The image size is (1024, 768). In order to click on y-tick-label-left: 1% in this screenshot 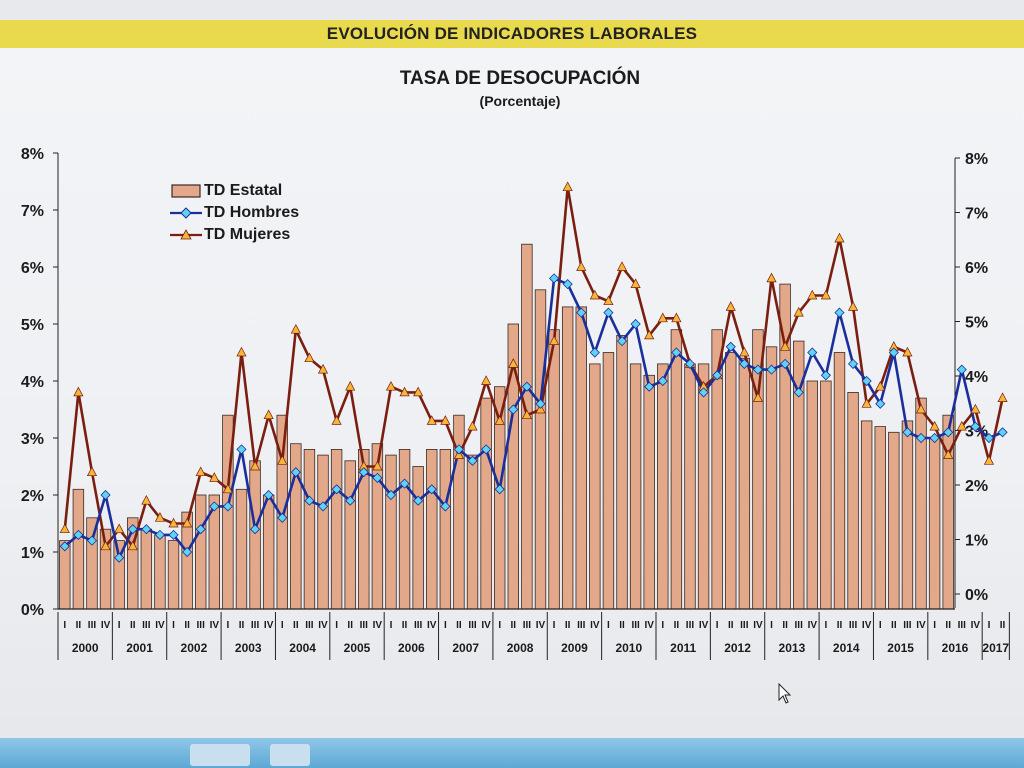, I will do `click(32, 553)`.